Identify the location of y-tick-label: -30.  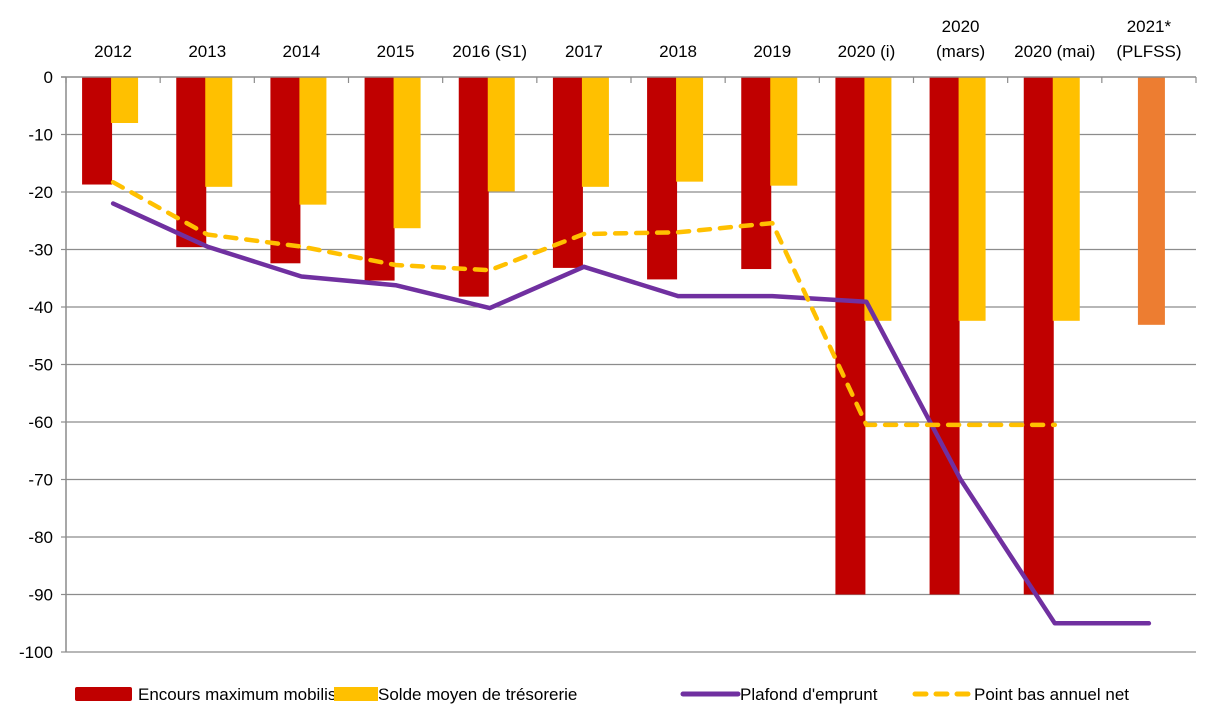
(40, 250).